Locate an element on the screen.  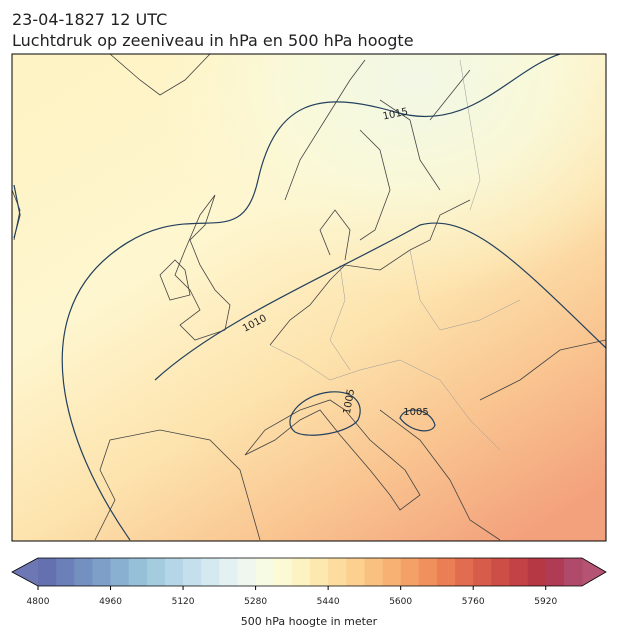
colorbar-tick-label: 4960 is located at coordinates (110, 602).